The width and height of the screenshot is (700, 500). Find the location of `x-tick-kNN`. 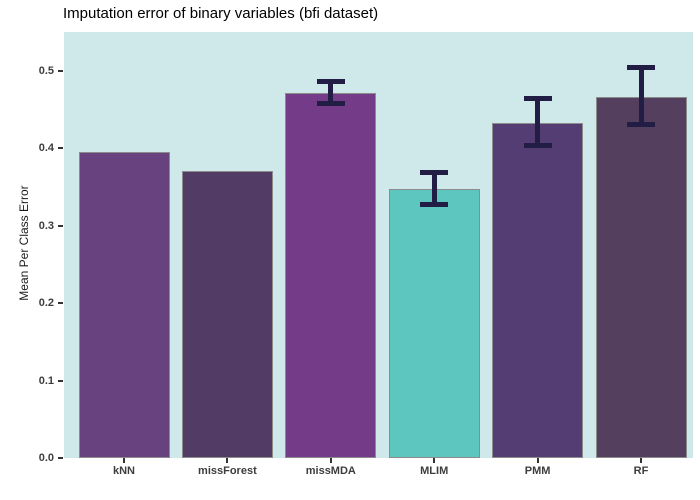

x-tick-kNN is located at coordinates (124, 460).